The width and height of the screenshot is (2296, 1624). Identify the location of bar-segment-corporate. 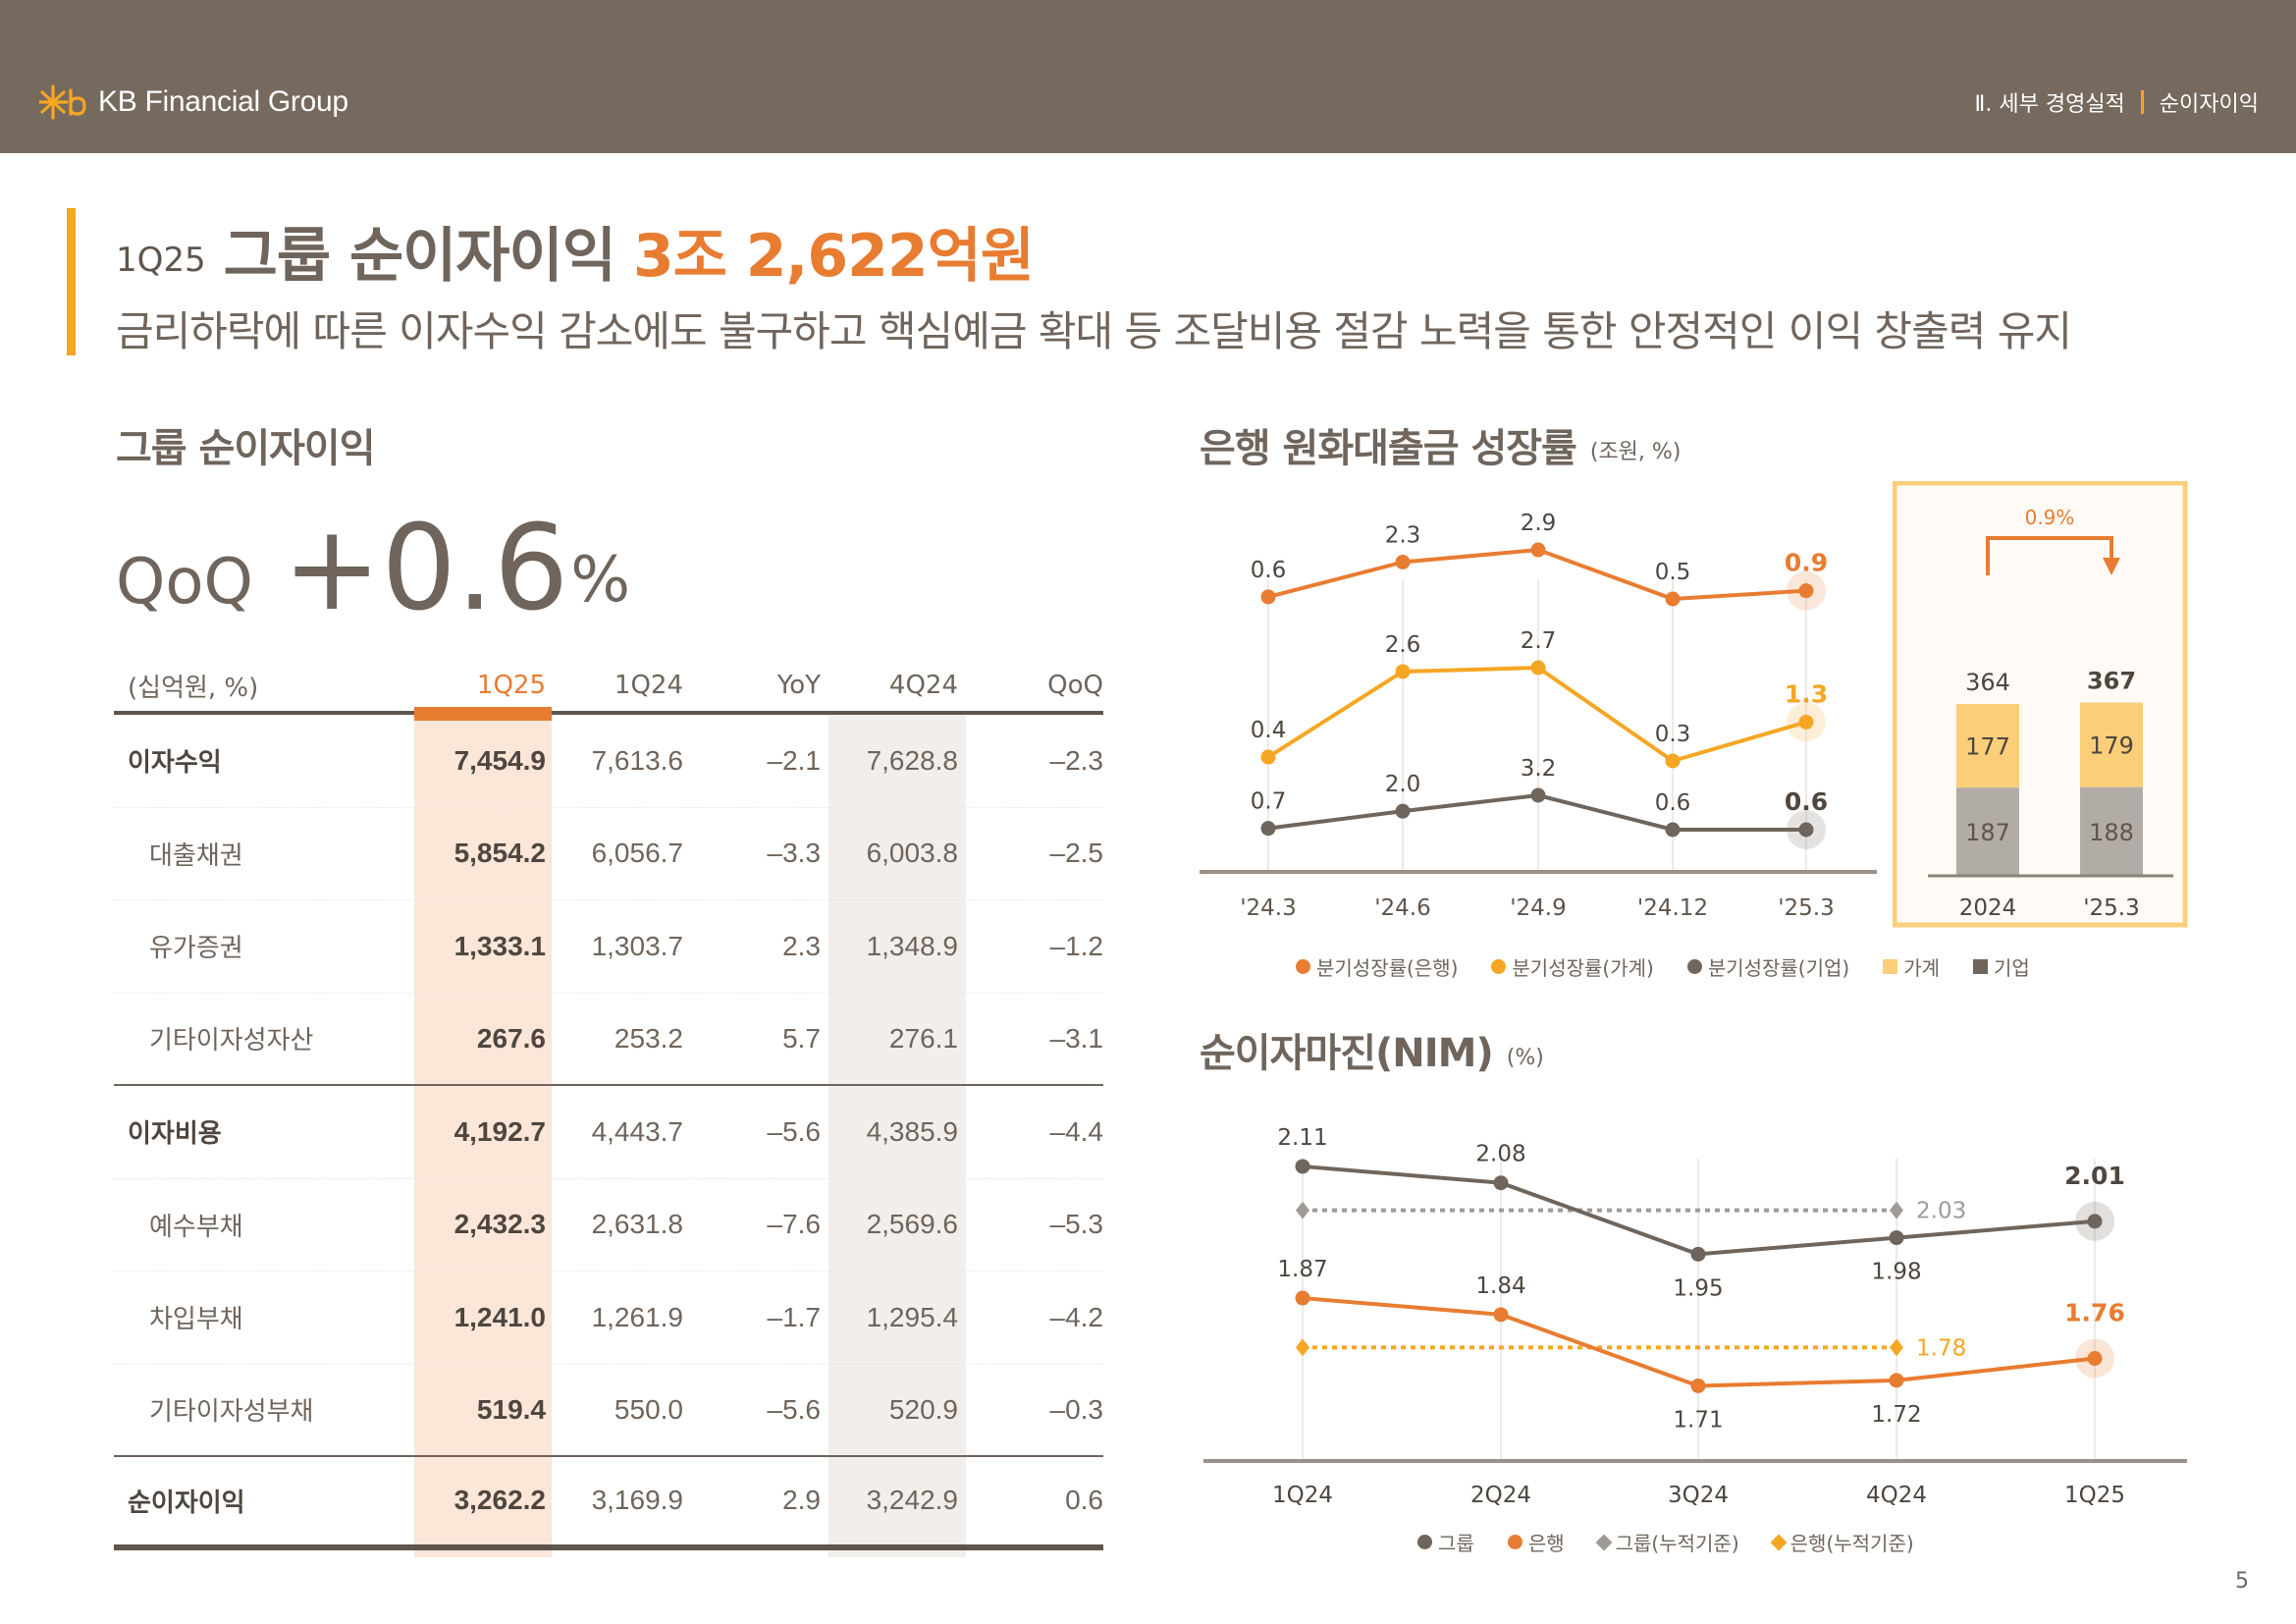
(2111, 831).